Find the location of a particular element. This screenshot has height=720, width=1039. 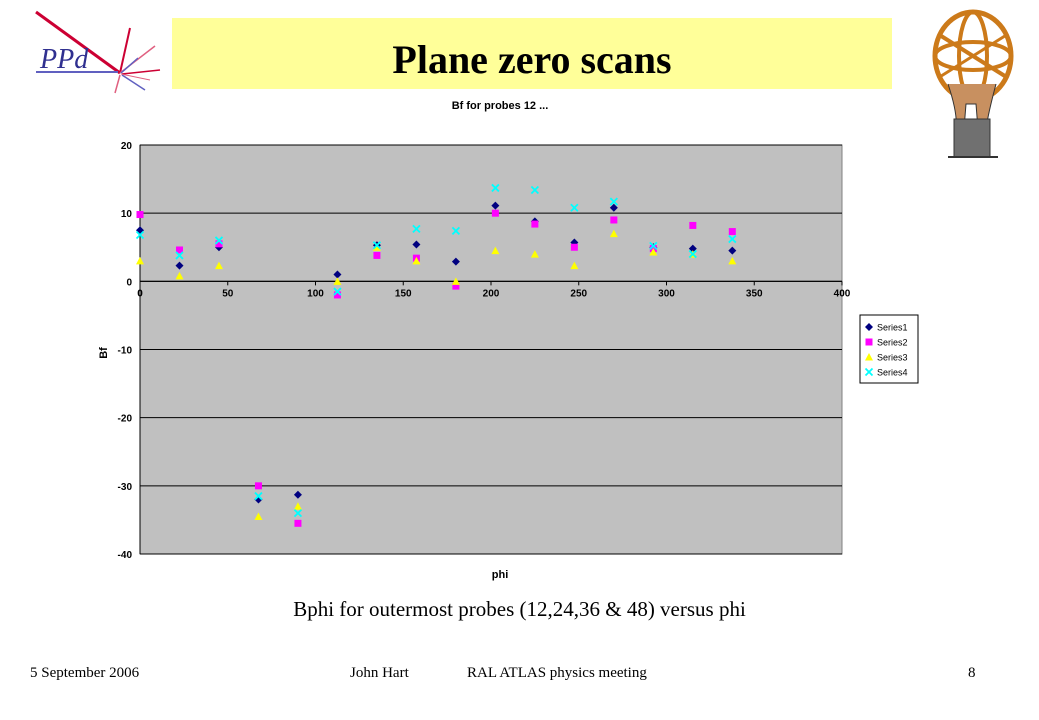

slide-title: Plane zero scans is located at coordinates (532, 59).